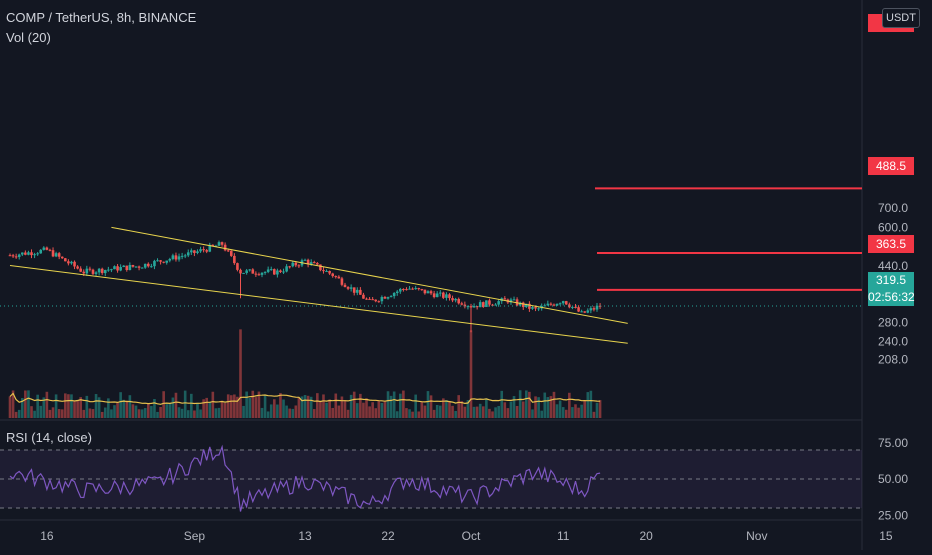 This screenshot has width=932, height=555. Describe the element at coordinates (756, 536) in the screenshot. I see `time-tick-label: Nov` at that location.